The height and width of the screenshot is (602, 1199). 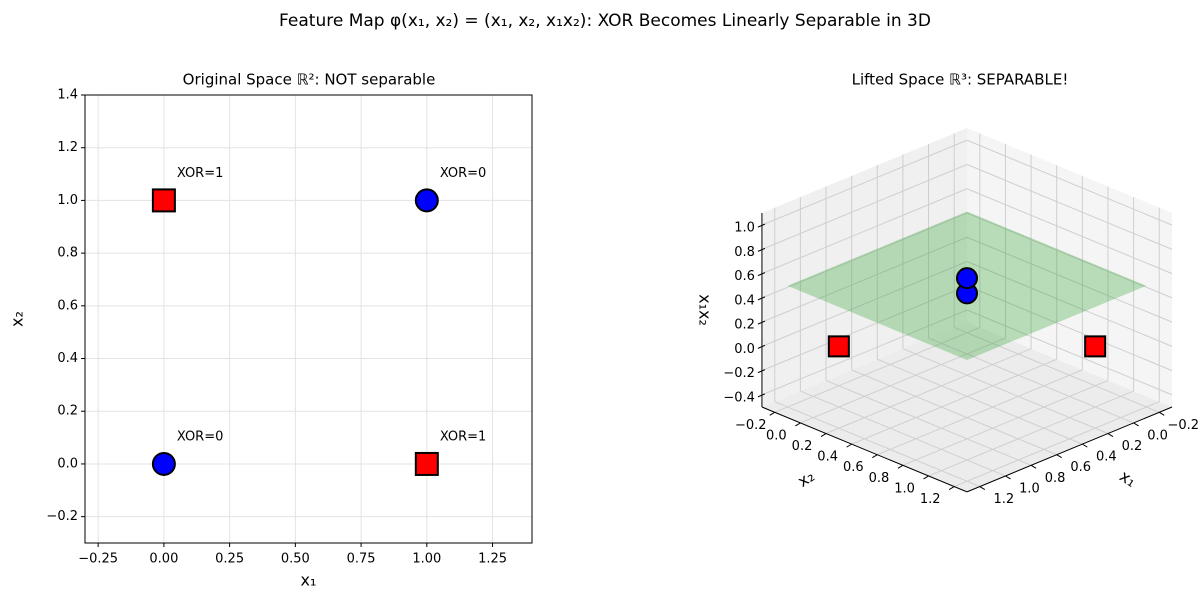 I want to click on chart-title: Lifted Space ℝ³: SEPARABLE!, so click(x=960, y=80).